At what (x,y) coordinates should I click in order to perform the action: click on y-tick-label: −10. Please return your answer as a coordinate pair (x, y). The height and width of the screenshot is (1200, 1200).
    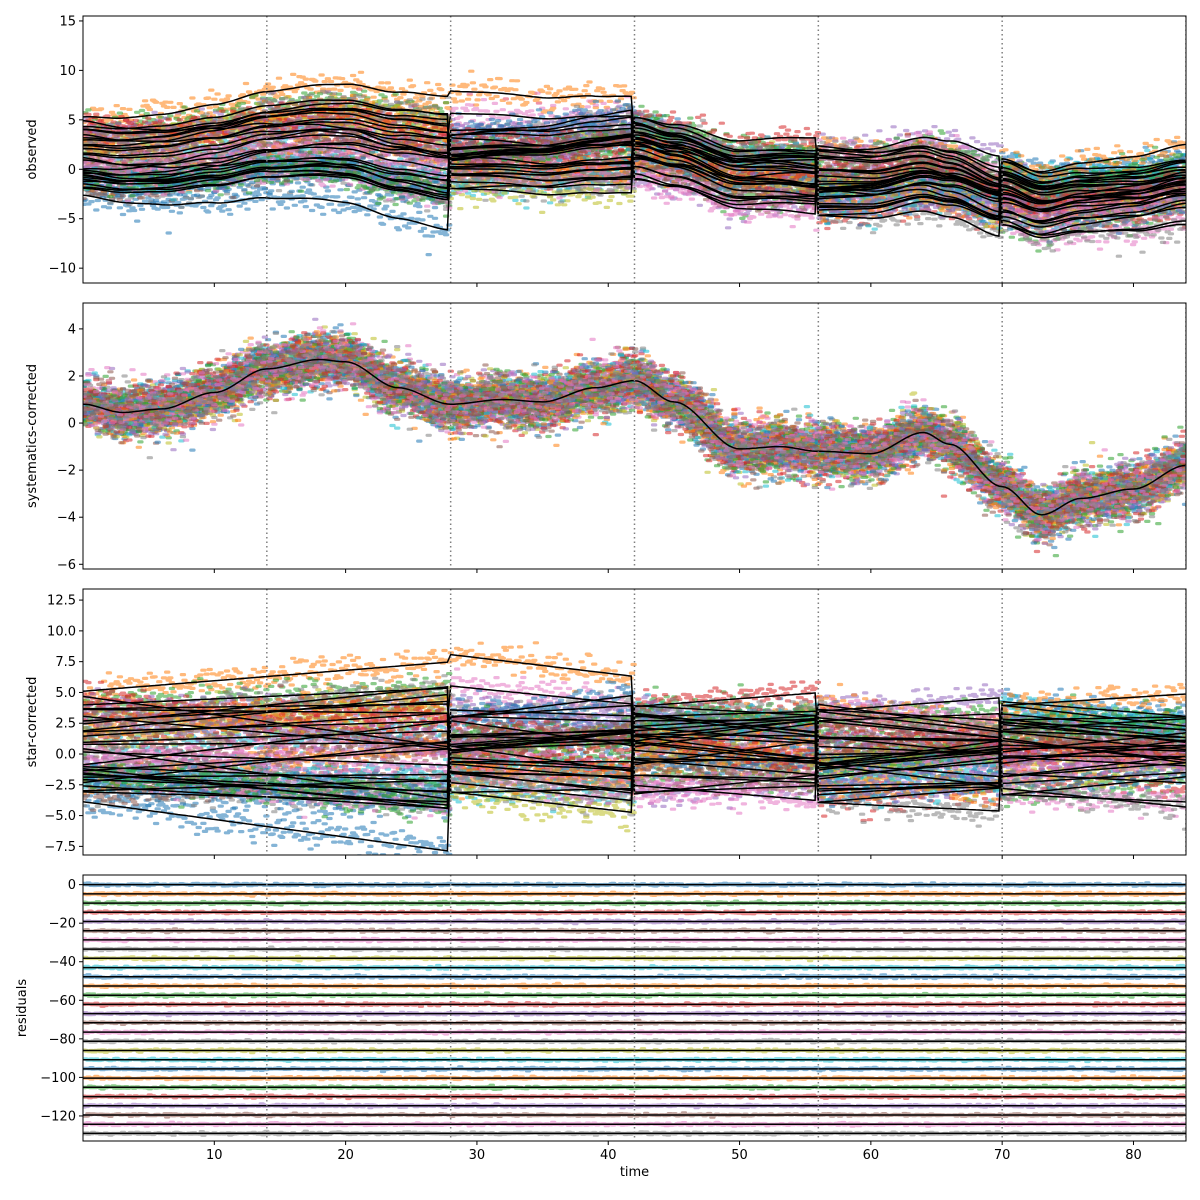
    Looking at the image, I should click on (62, 269).